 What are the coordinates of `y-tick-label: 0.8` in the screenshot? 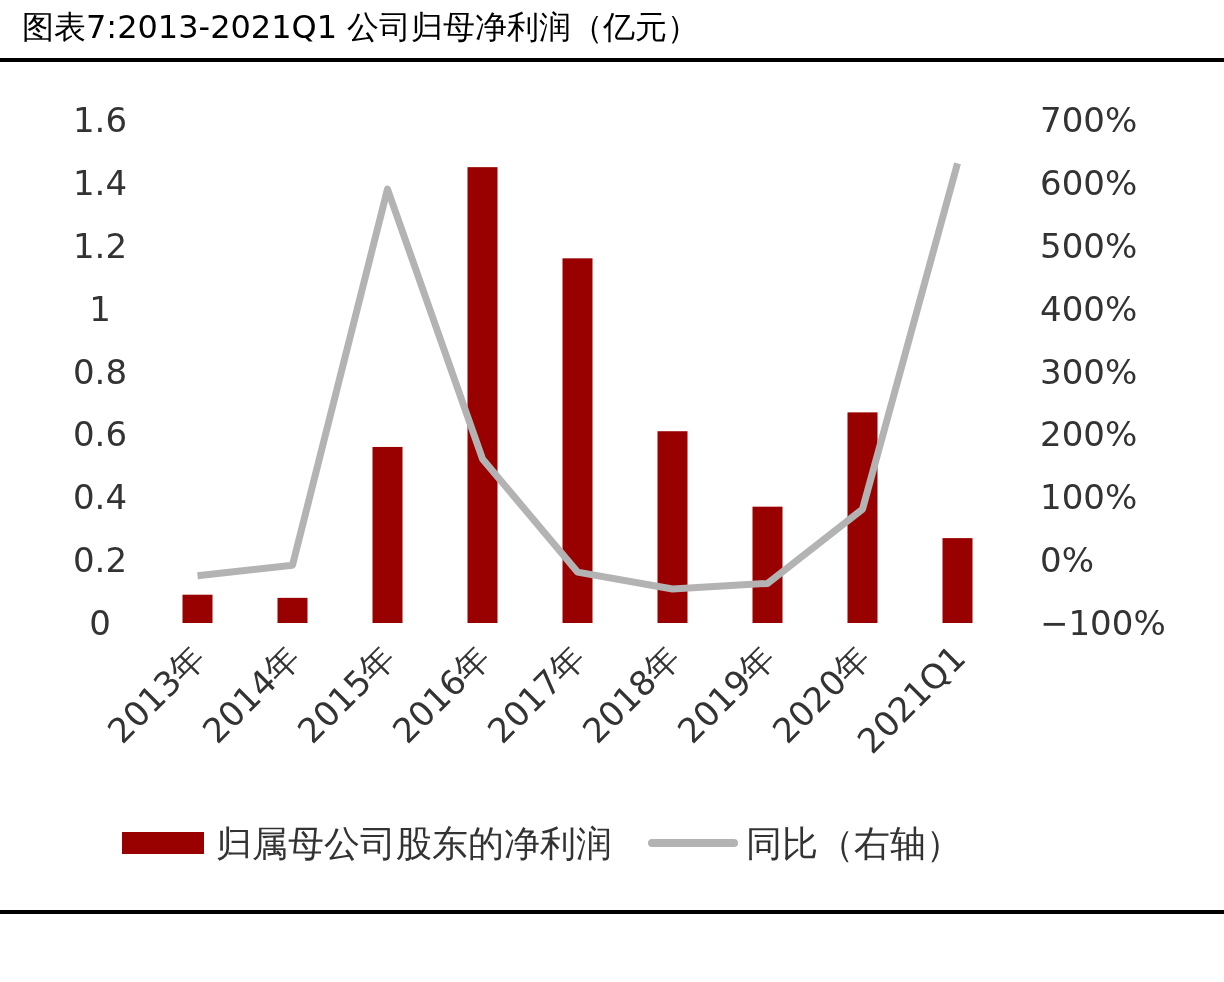 It's located at (100, 371).